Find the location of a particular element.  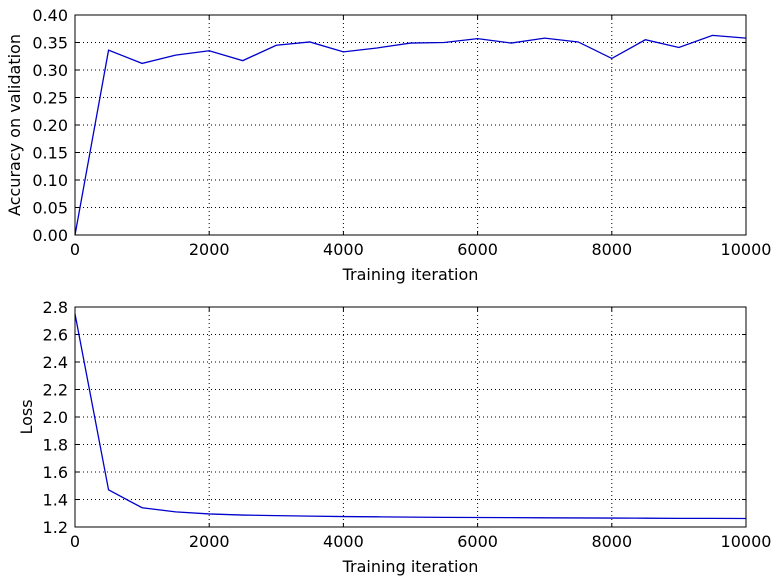

y-tick-label: 2.4 is located at coordinates (55, 362).